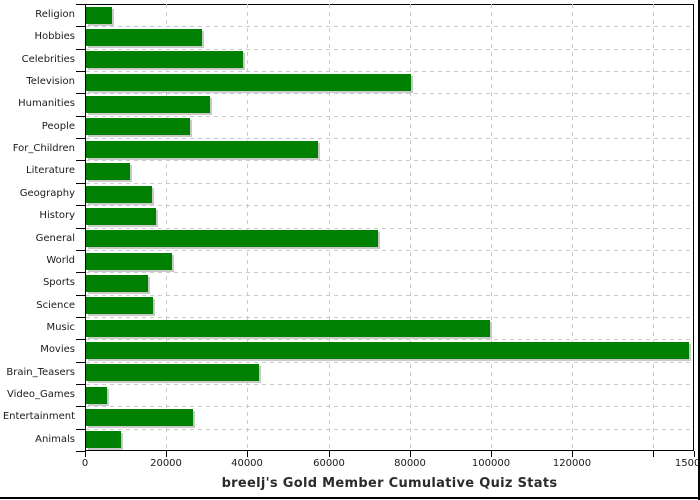 This screenshot has width=700, height=500. What do you see at coordinates (288, 328) in the screenshot?
I see `bar-music` at bounding box center [288, 328].